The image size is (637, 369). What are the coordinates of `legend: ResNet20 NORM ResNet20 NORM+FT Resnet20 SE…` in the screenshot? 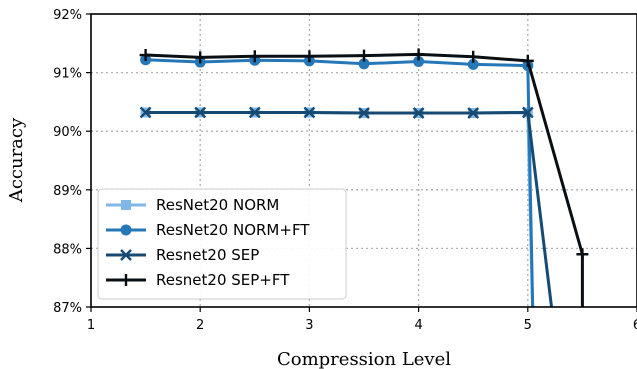 It's located at (222, 244).